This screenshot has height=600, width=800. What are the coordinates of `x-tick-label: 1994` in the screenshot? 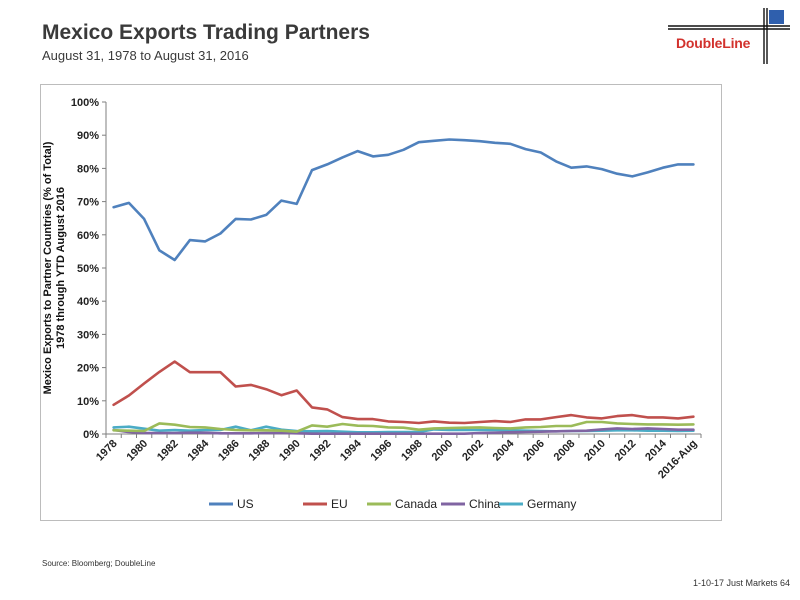 It's located at (351, 450).